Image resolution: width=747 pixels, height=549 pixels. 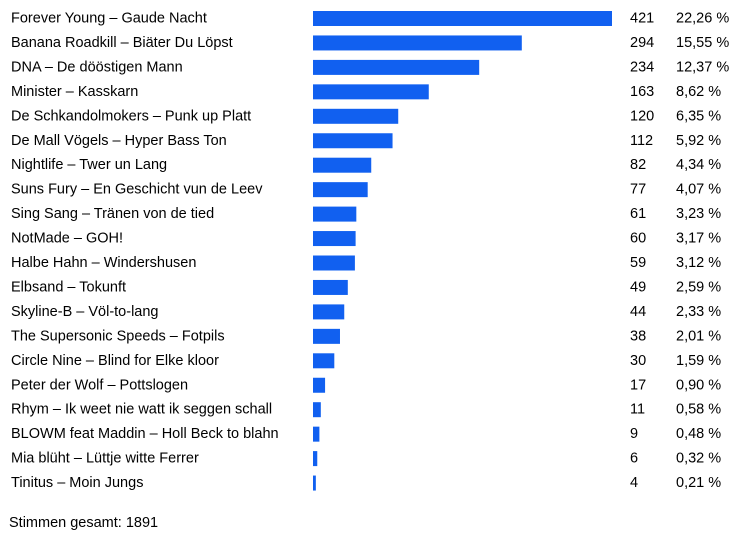 What do you see at coordinates (638, 336) in the screenshot?
I see `vote-count-label: 38` at bounding box center [638, 336].